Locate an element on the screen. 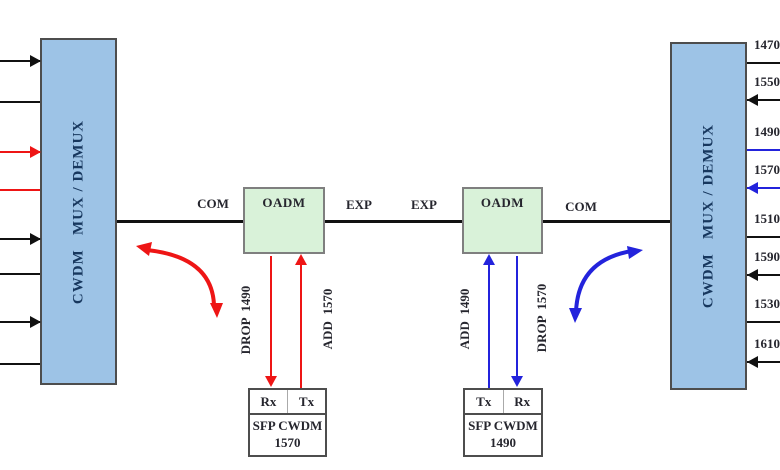  add-1570-line is located at coordinates (301, 326).